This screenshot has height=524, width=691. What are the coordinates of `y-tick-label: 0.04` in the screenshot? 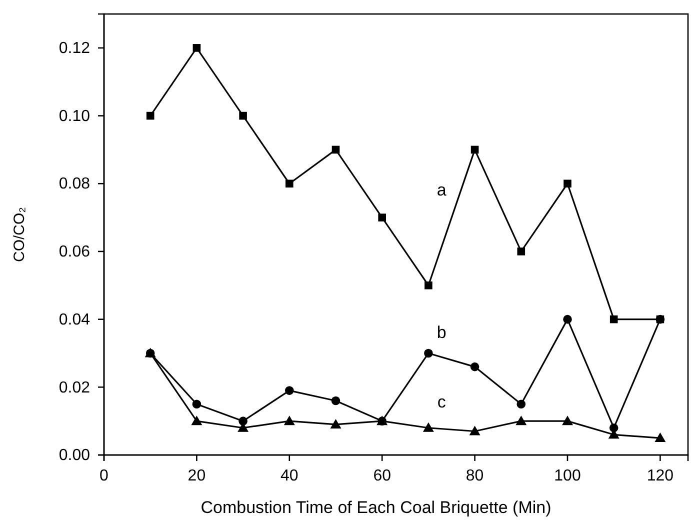 It's located at (74, 319).